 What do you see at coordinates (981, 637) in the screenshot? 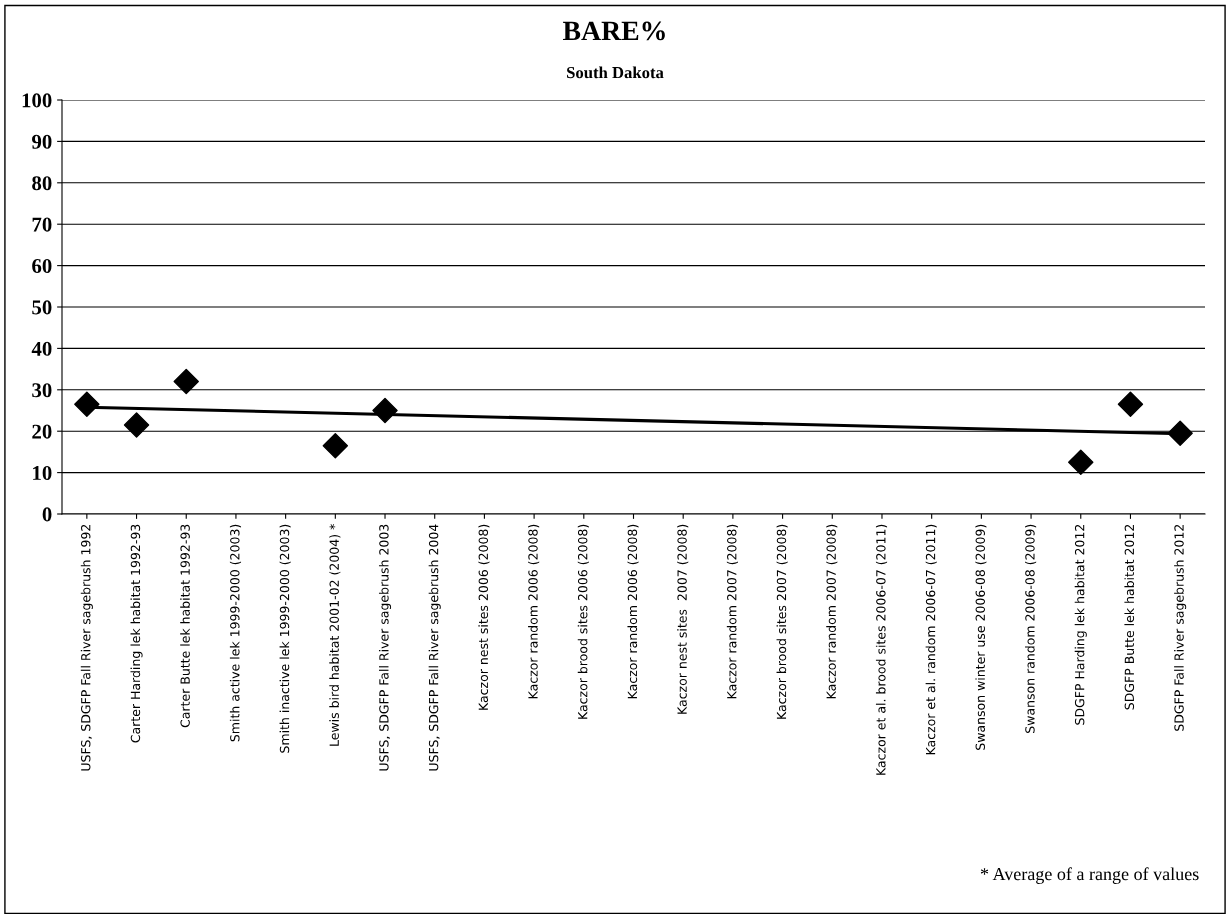
I see `x-tick-label: Swanson winter use 2006-08 (2009)` at bounding box center [981, 637].